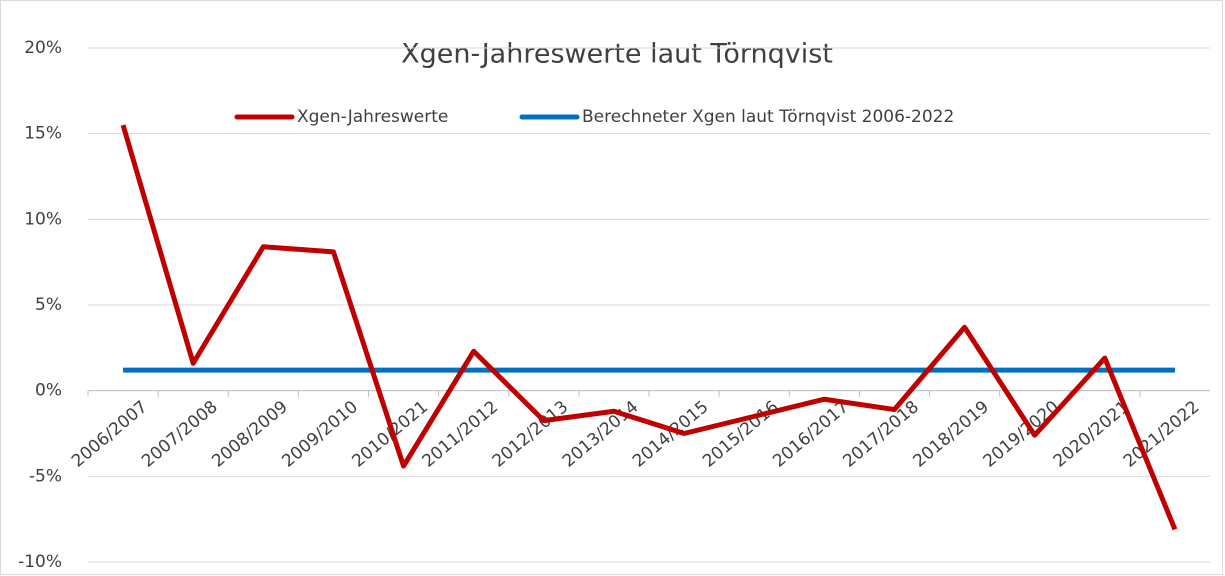 This screenshot has height=576, width=1225. Describe the element at coordinates (43, 134) in the screenshot. I see `y-tick-label: 15%` at that location.